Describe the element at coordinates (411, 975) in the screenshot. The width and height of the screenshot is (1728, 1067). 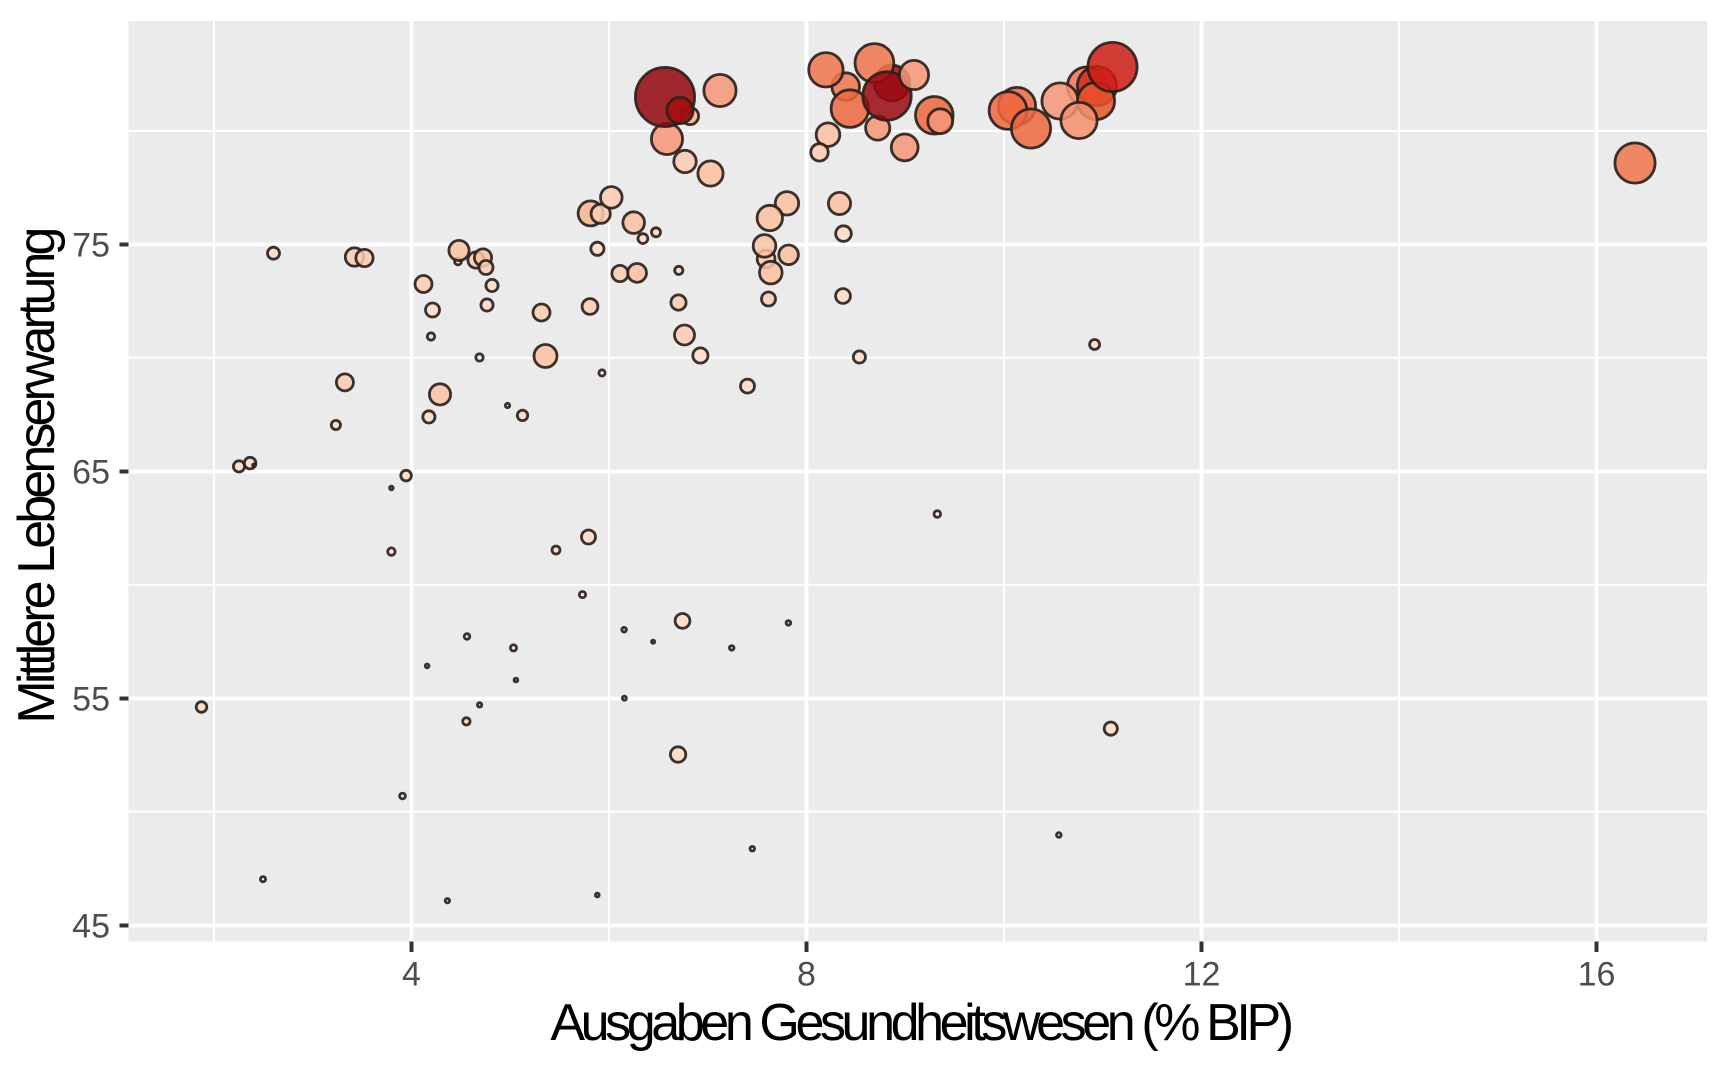
I see `svg-text: 4` at that location.